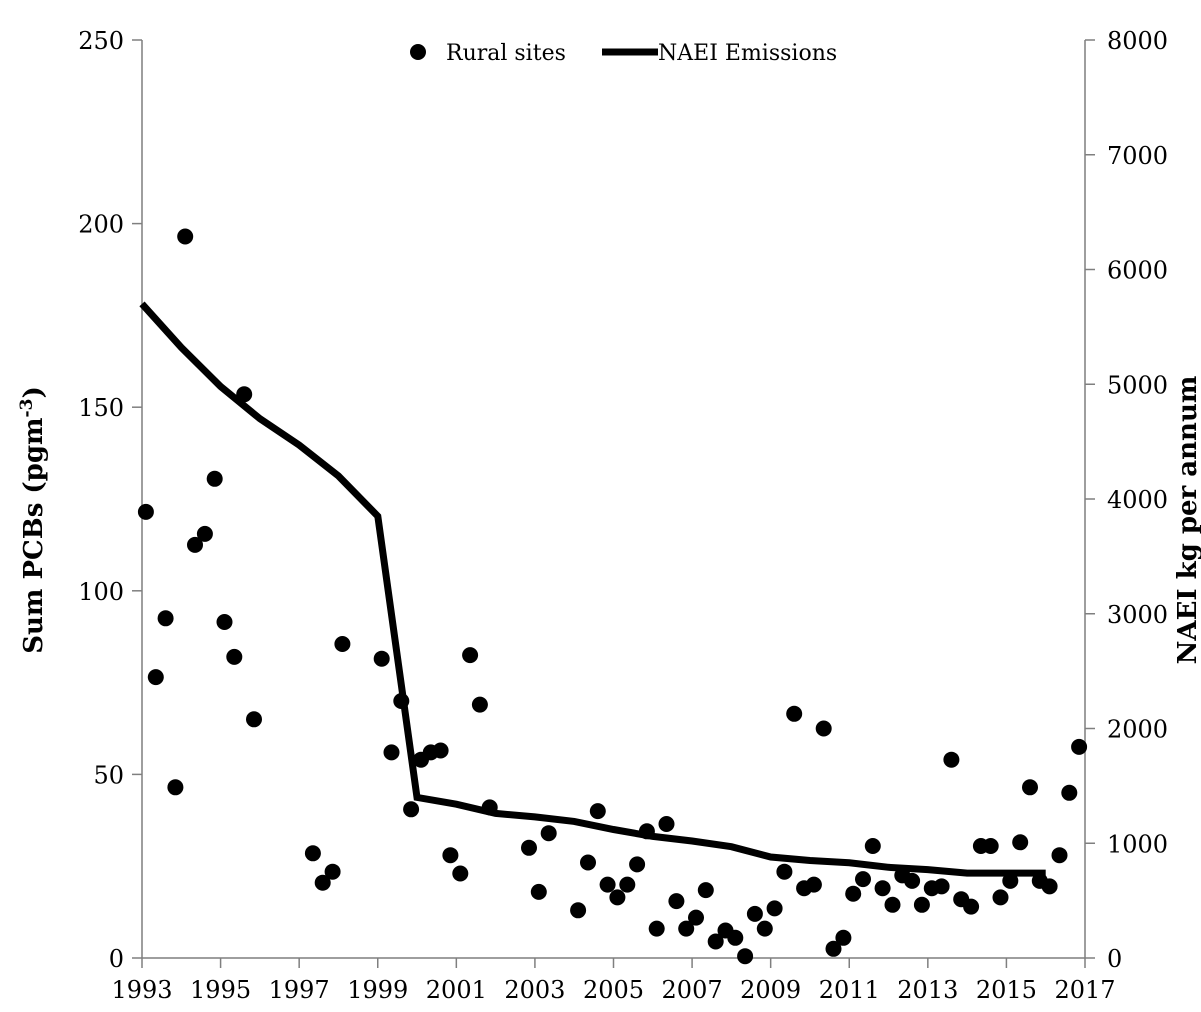 This screenshot has height=1012, width=1201. I want to click on x-tick-label: 1993, so click(141, 990).